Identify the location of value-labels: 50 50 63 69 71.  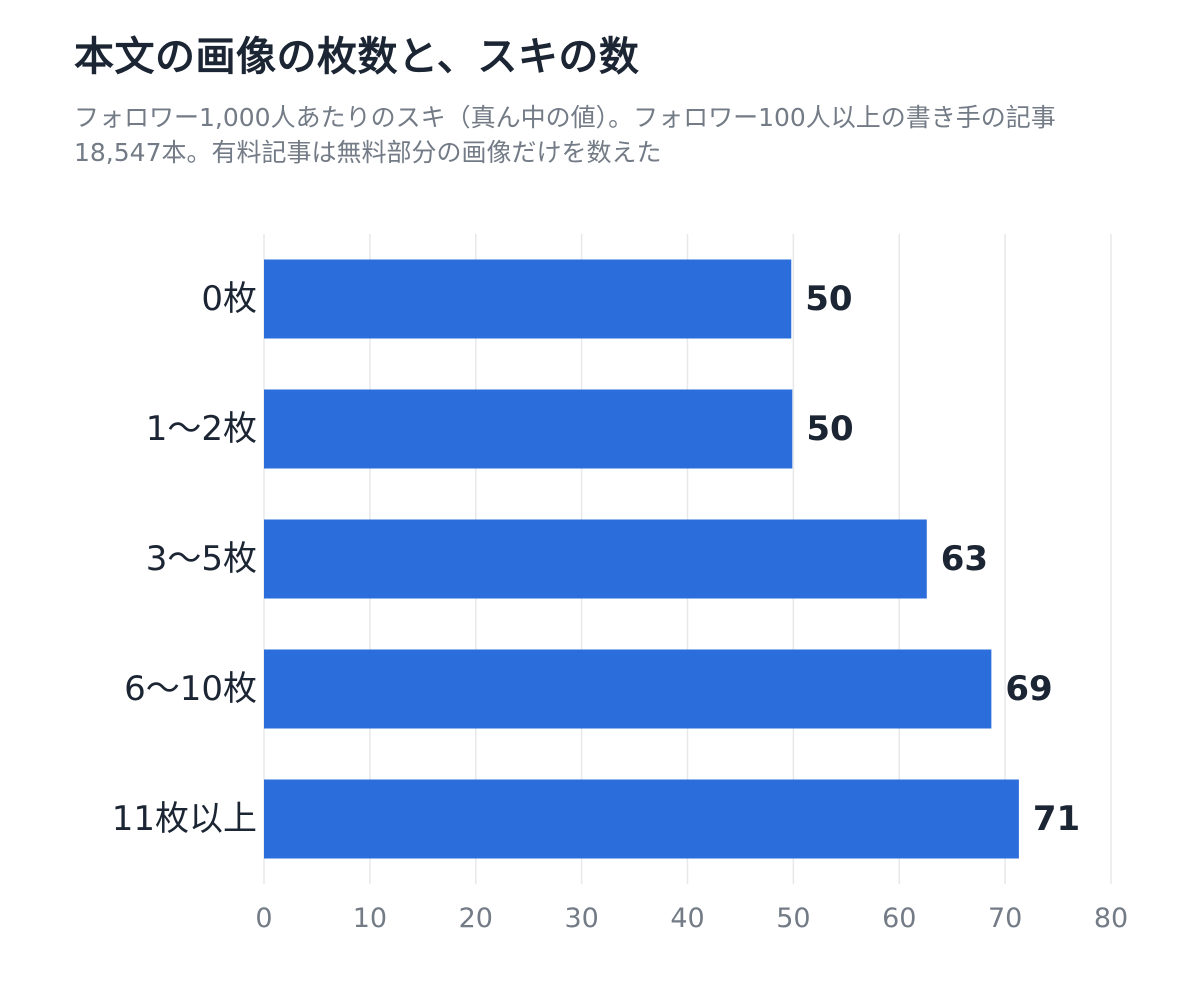
(942, 559).